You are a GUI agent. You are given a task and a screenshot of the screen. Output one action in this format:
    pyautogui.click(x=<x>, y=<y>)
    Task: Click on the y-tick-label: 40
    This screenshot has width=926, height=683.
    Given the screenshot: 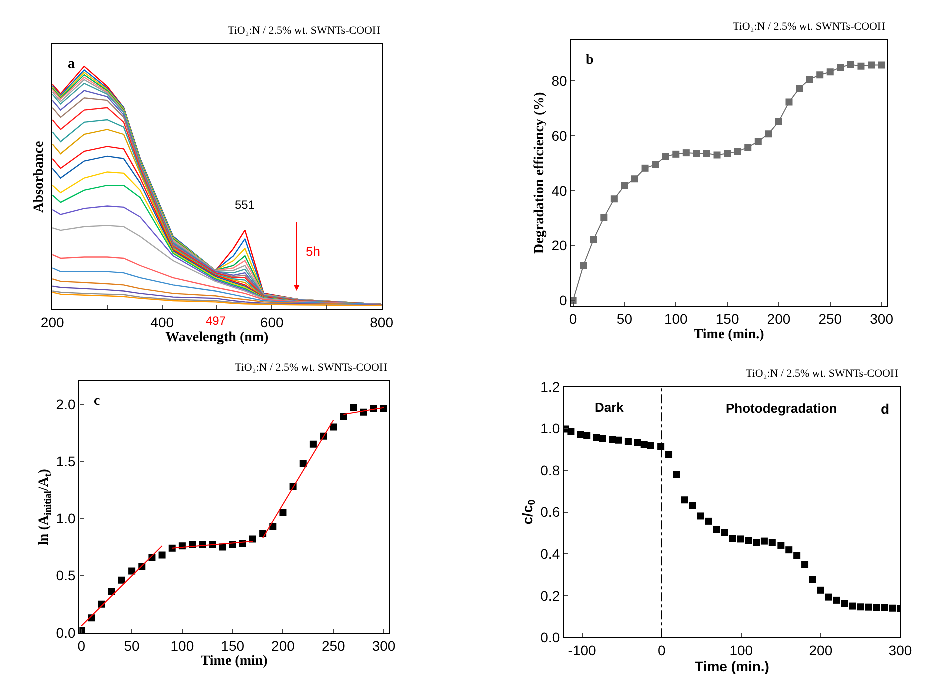 What is the action you would take?
    pyautogui.click(x=560, y=190)
    